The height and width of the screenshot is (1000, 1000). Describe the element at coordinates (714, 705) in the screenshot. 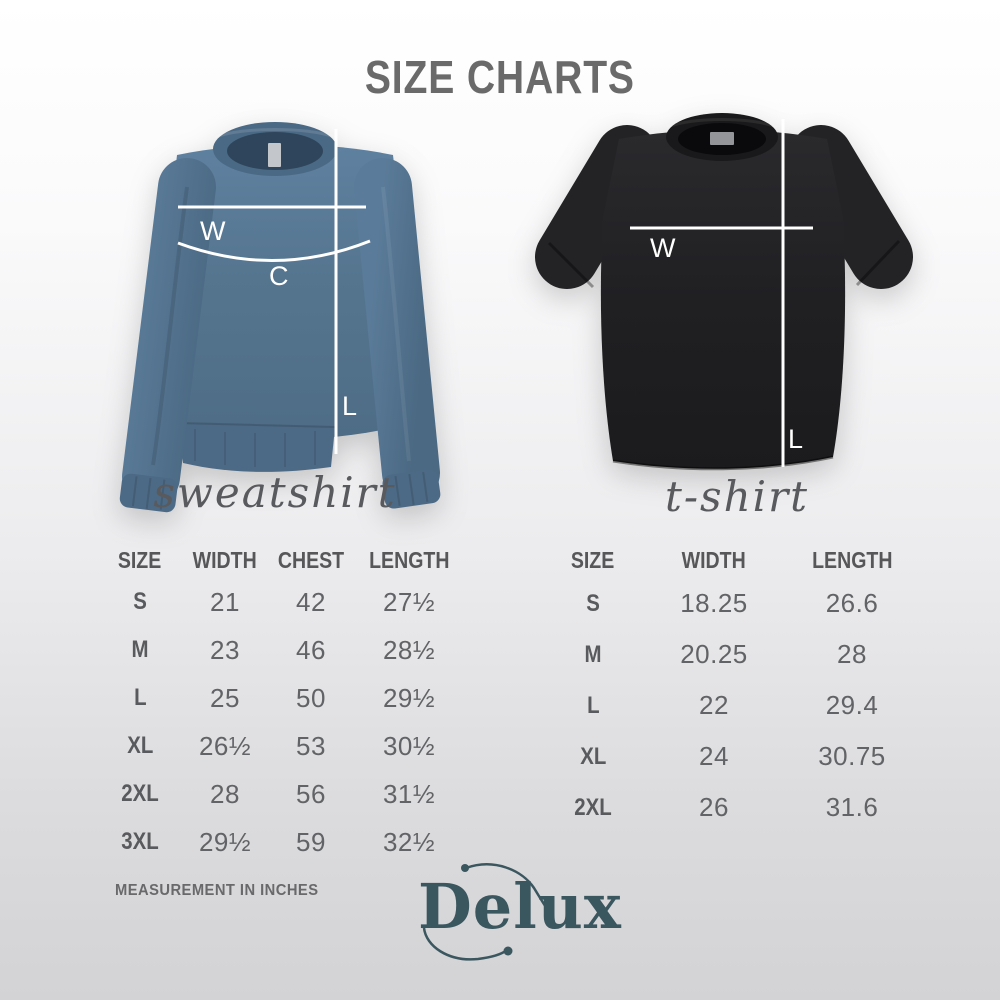

I see `width-value: 22` at that location.